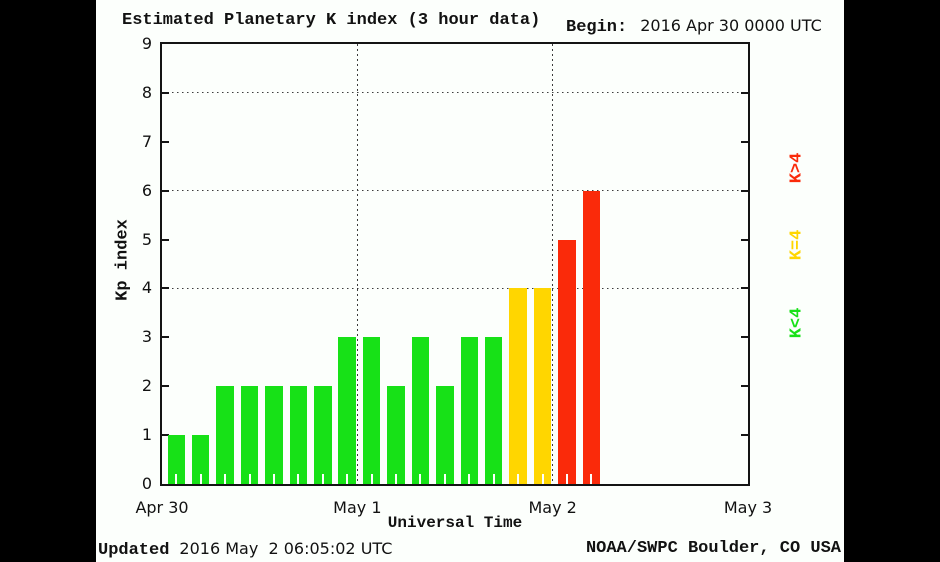 This screenshot has width=940, height=562. Describe the element at coordinates (146, 435) in the screenshot. I see `y-tick-label: 1` at that location.